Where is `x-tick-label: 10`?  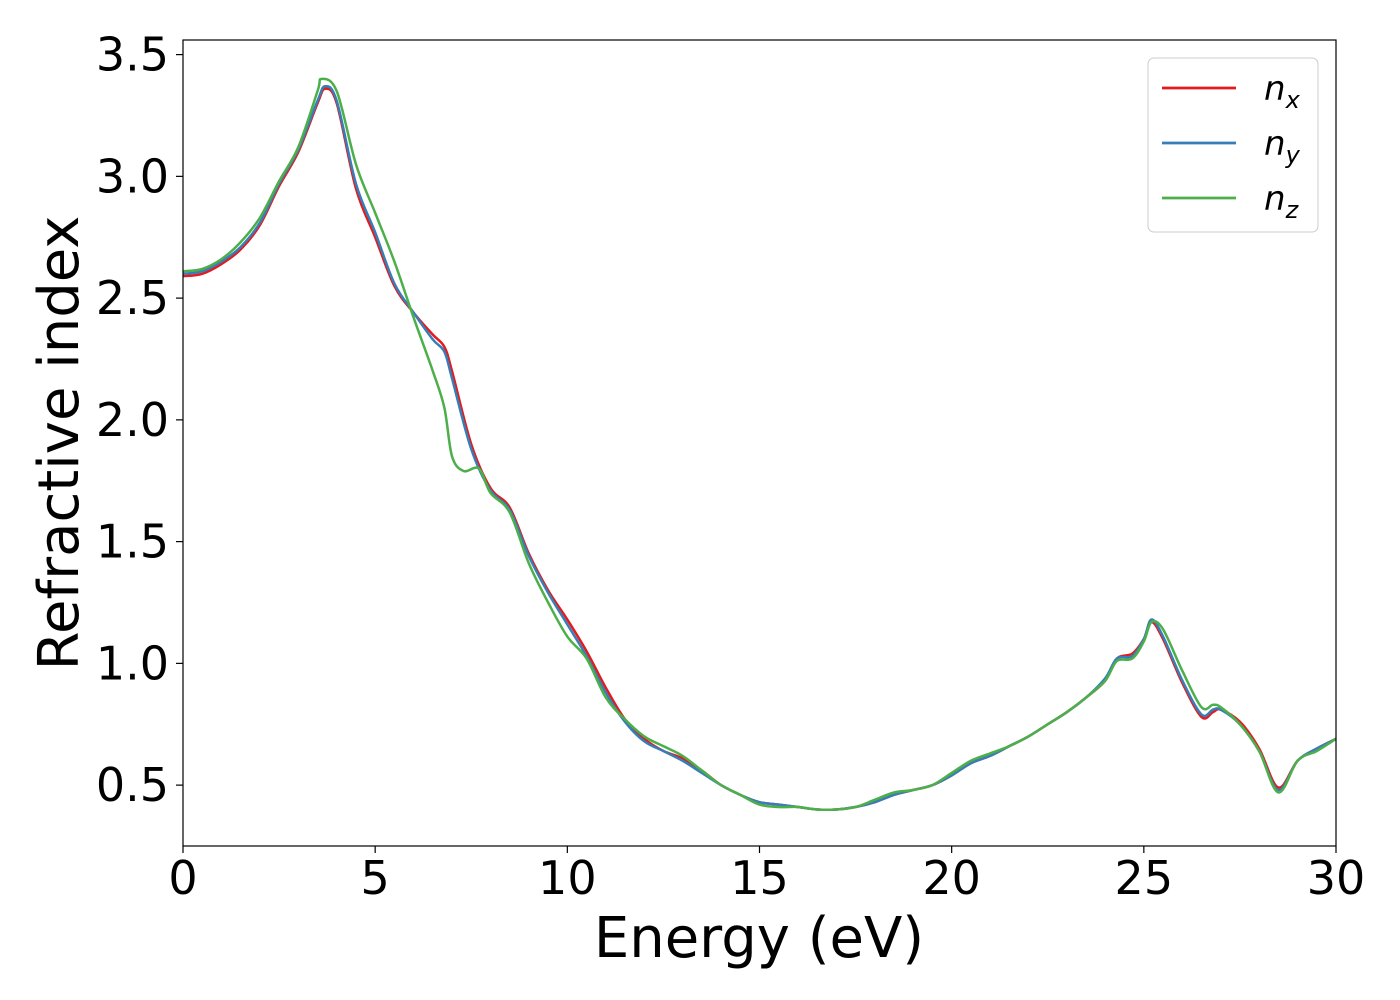
x-tick-label: 10 is located at coordinates (567, 878).